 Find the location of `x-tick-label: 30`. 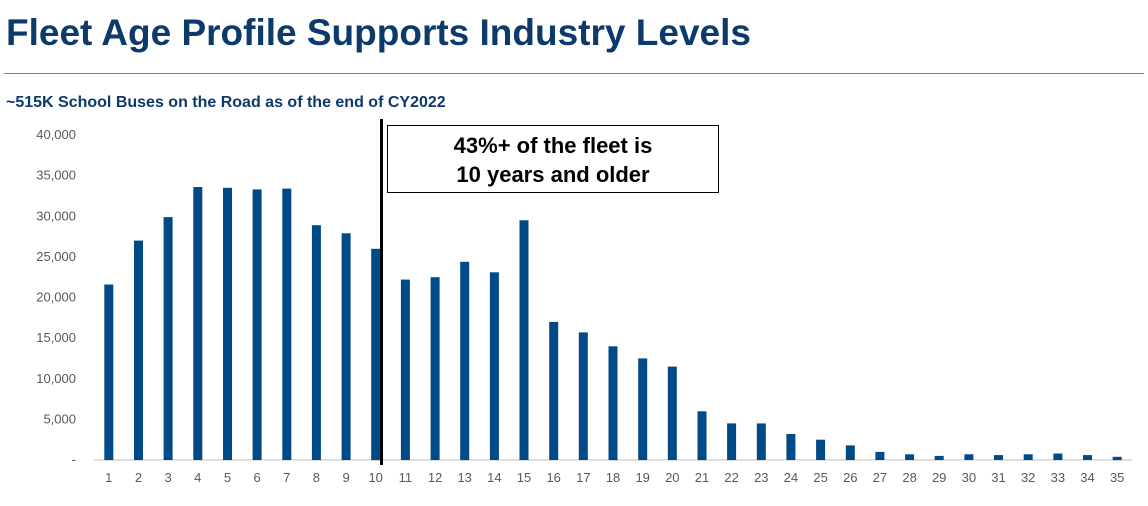

x-tick-label: 30 is located at coordinates (969, 477).